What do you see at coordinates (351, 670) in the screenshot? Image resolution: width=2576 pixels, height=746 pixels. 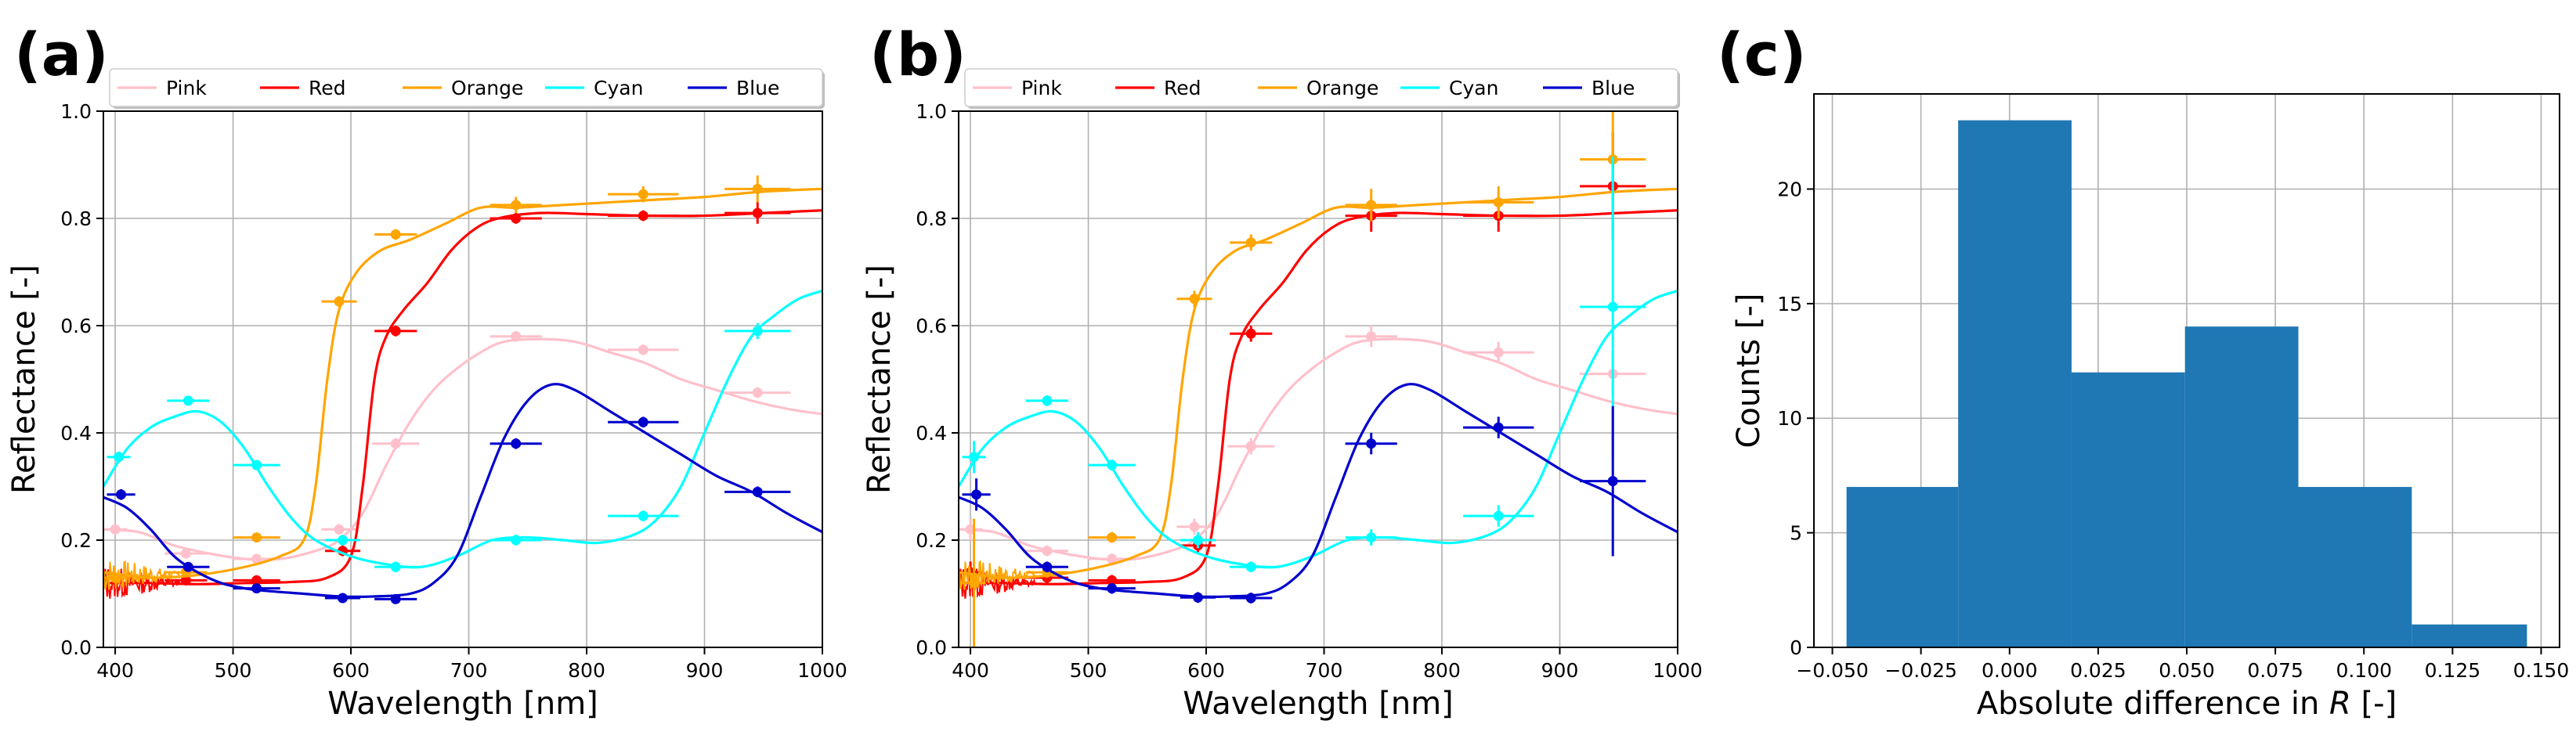 I see `x-tick-label: 600` at bounding box center [351, 670].